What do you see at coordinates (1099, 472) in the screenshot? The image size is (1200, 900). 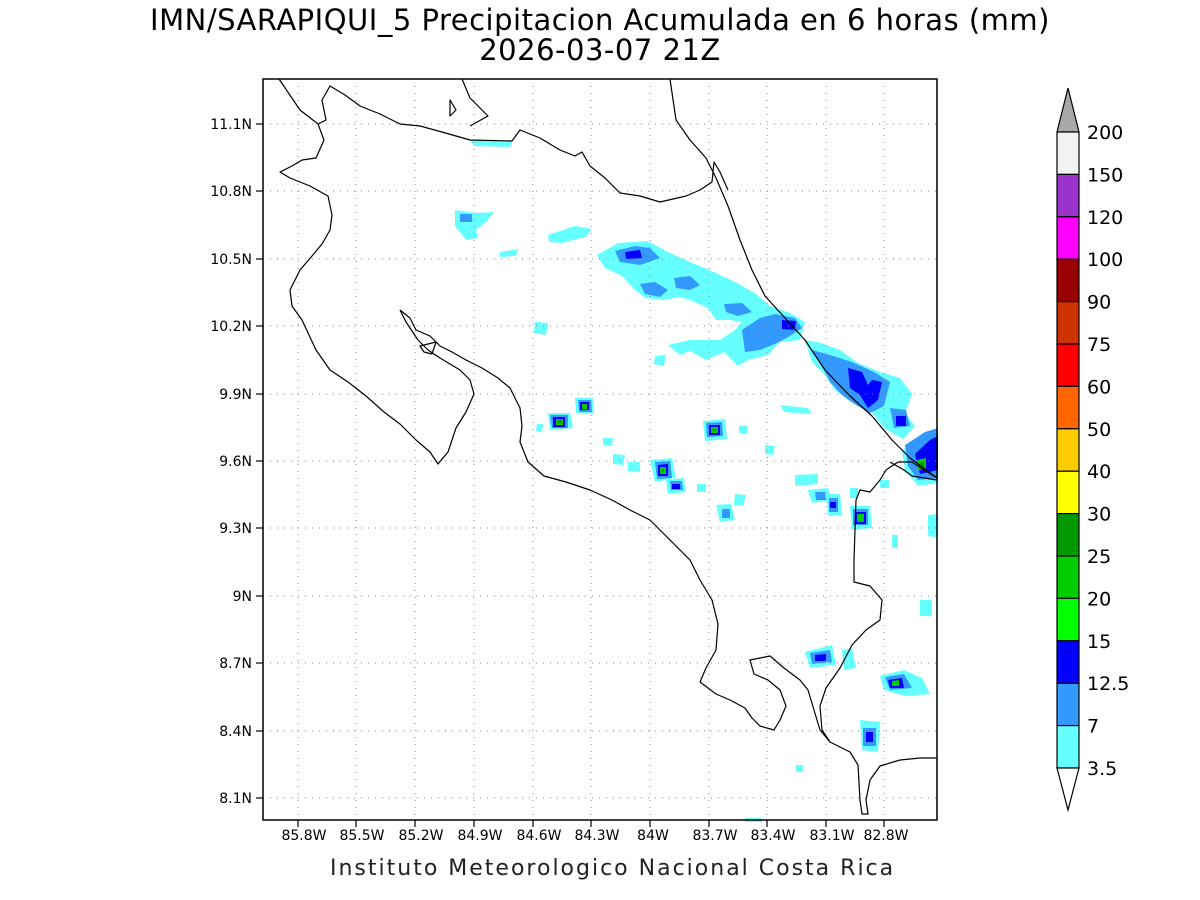 I see `legend-label: 40` at bounding box center [1099, 472].